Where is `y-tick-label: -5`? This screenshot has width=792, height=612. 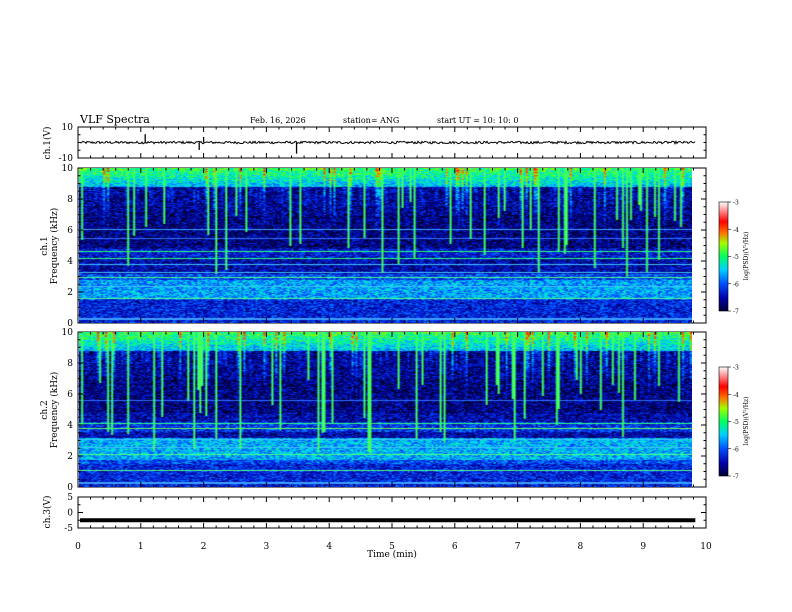 y-tick-label: -5 is located at coordinates (68, 529).